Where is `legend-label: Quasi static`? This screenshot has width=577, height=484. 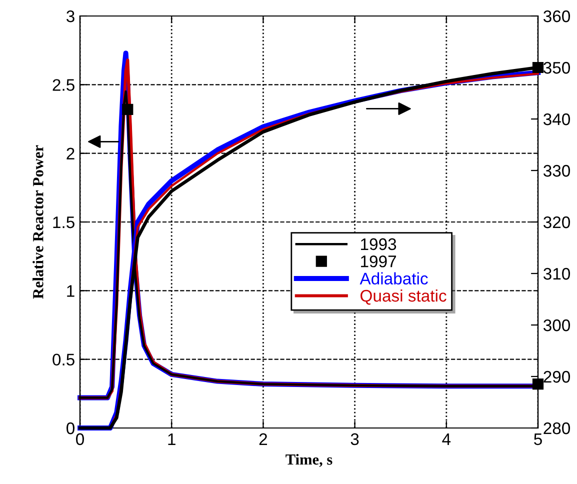 legend-label: Quasi static is located at coordinates (403, 297).